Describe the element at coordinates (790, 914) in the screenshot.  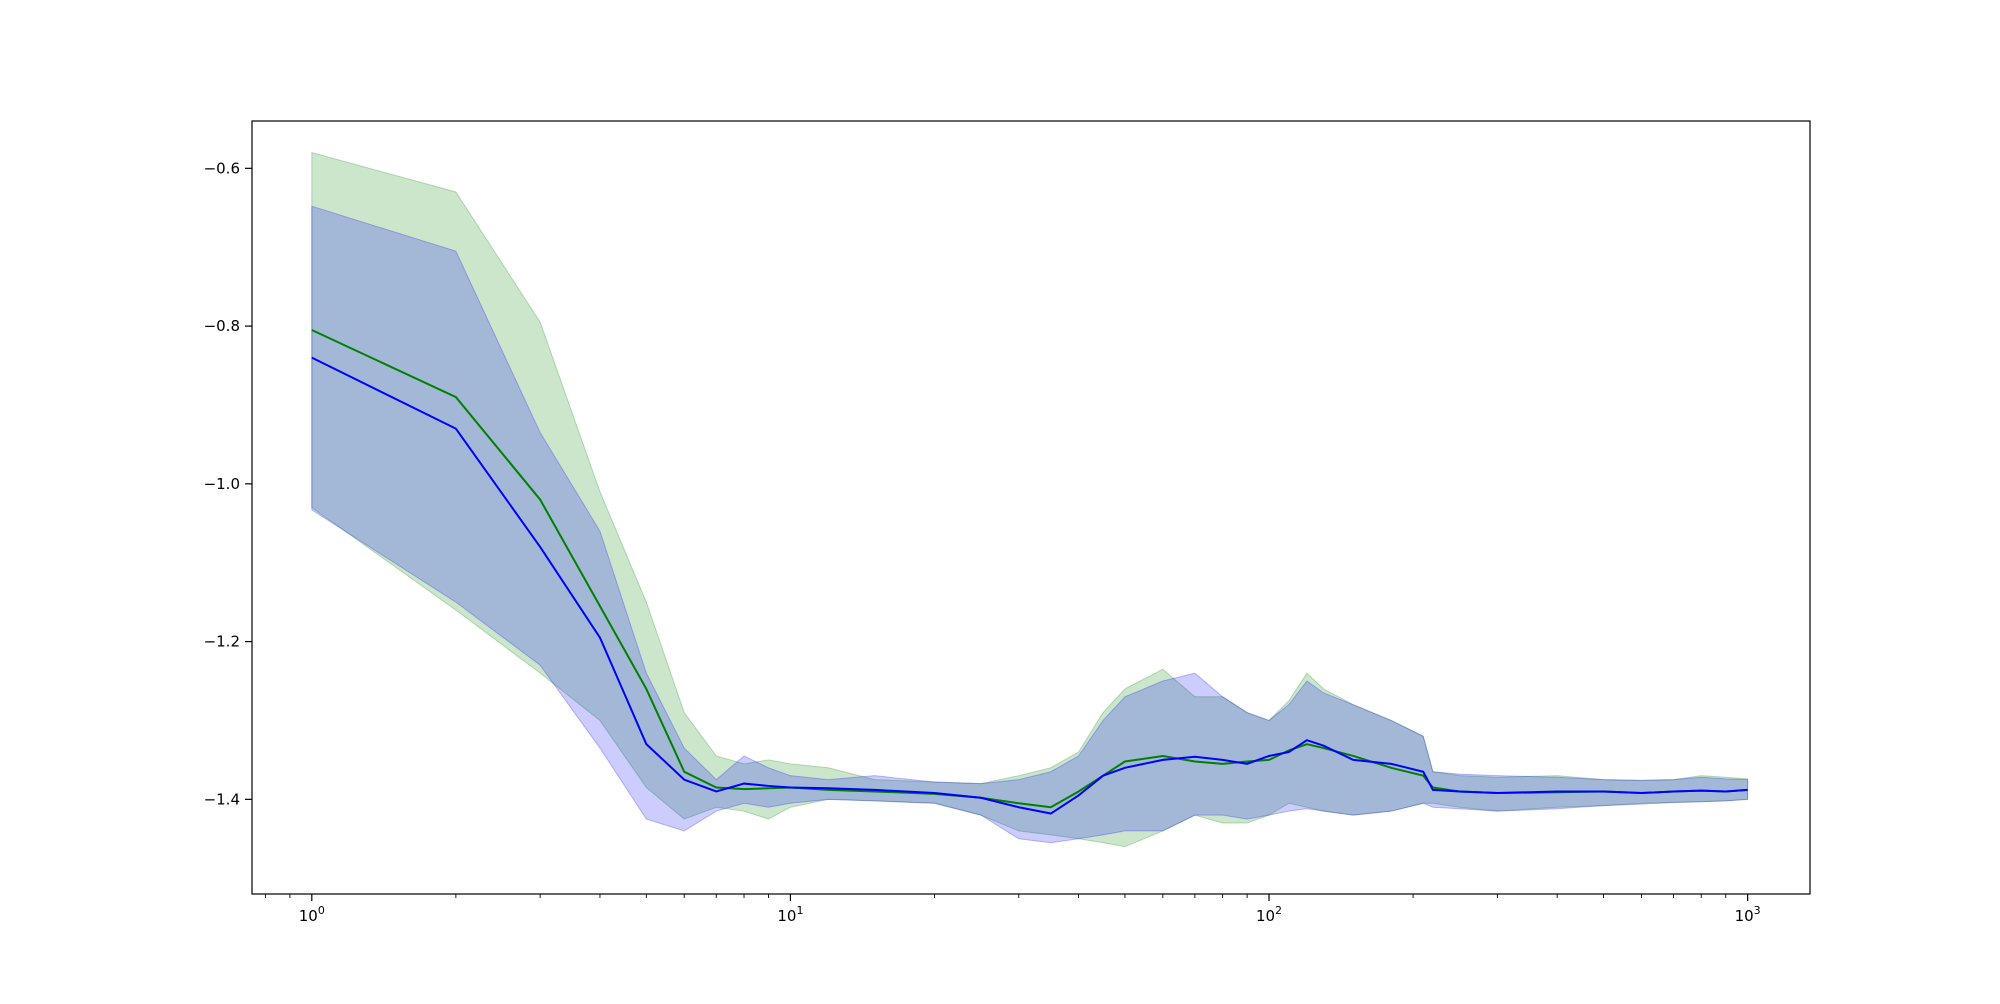
I see `x-tick-label: 10¹` at that location.